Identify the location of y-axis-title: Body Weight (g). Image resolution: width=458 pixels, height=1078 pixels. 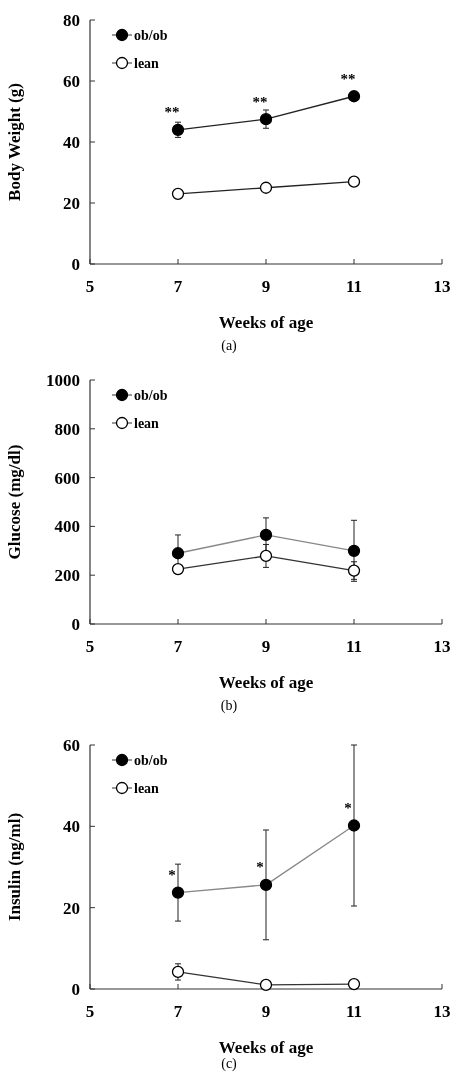
(14, 142).